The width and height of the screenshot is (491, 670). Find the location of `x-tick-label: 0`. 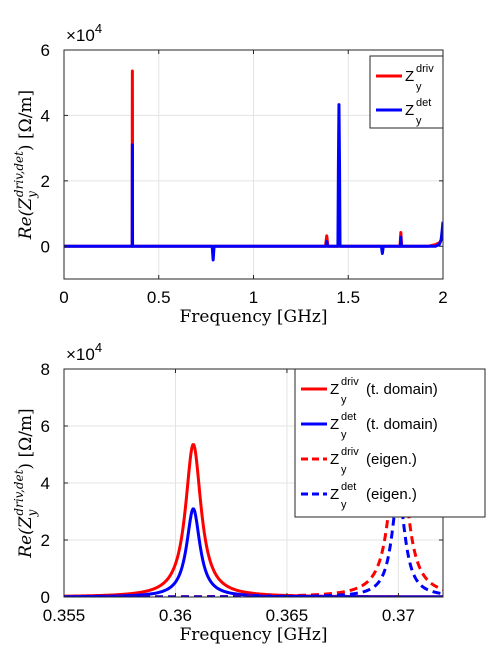

x-tick-label: 0 is located at coordinates (63, 297).